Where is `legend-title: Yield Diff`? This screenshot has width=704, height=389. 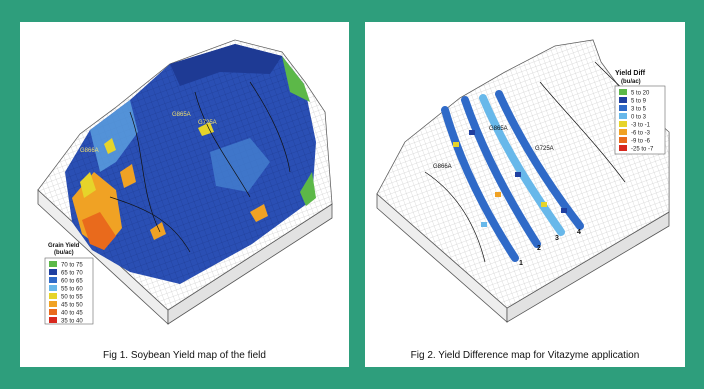 legend-title: Yield Diff is located at coordinates (630, 73).